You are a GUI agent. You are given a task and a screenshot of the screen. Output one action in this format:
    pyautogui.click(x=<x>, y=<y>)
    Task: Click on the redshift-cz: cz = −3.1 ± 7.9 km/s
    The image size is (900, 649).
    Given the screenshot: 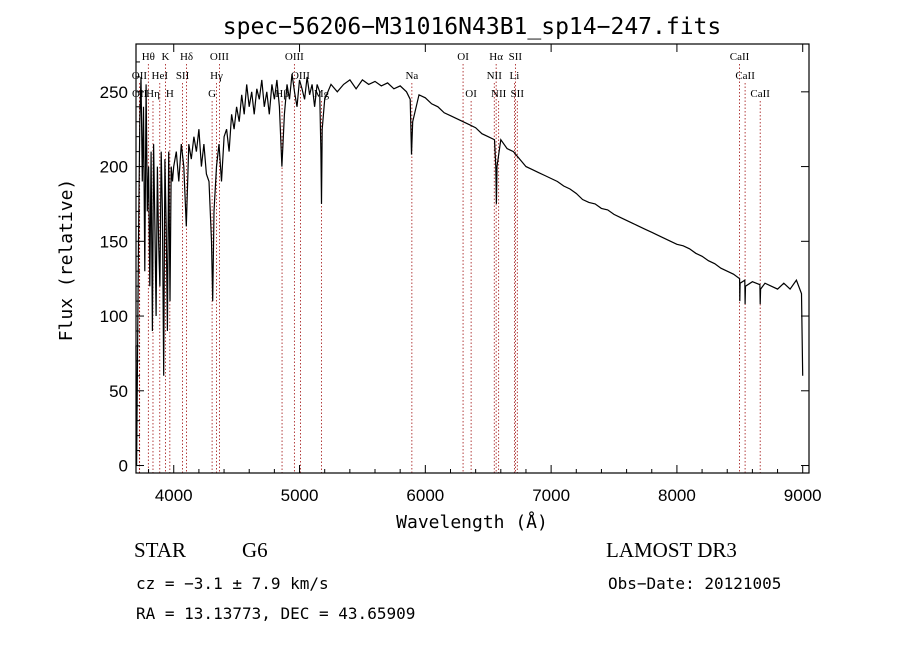 What is the action you would take?
    pyautogui.click(x=232, y=583)
    